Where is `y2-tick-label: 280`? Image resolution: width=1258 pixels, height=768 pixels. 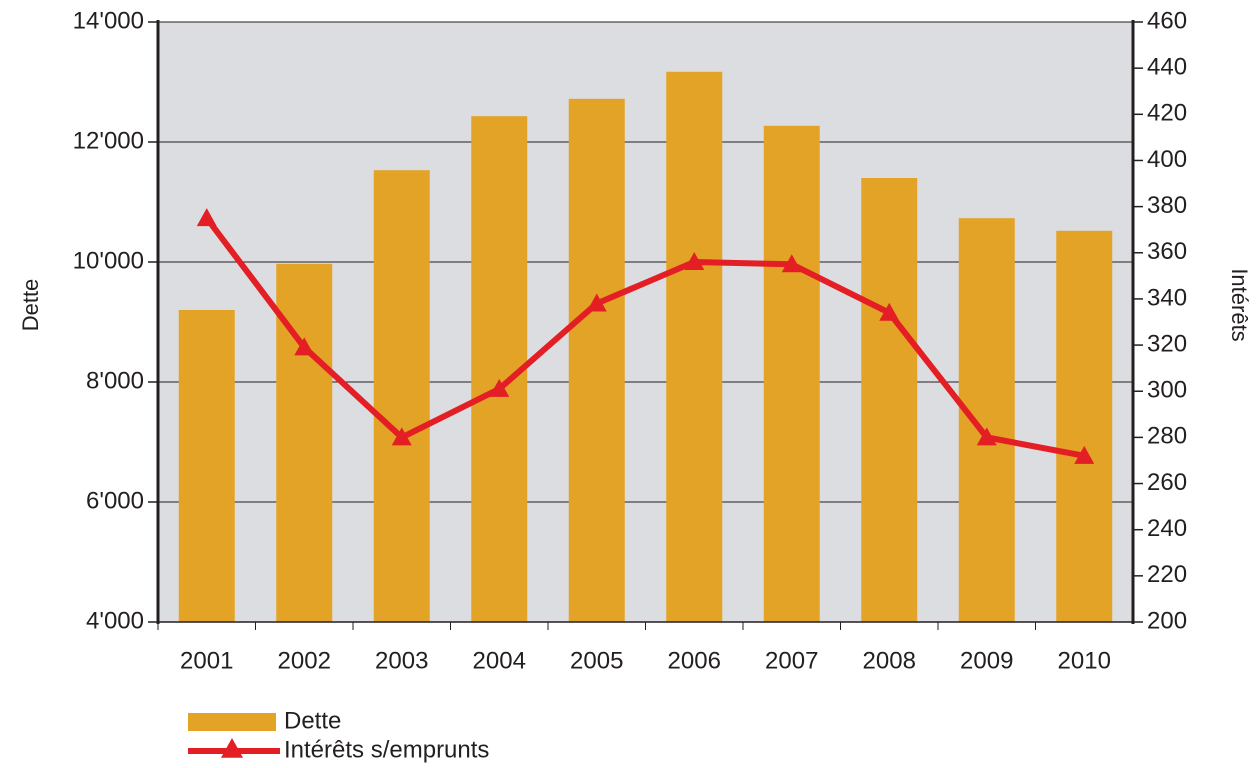
y2-tick-label: 280 is located at coordinates (1167, 436).